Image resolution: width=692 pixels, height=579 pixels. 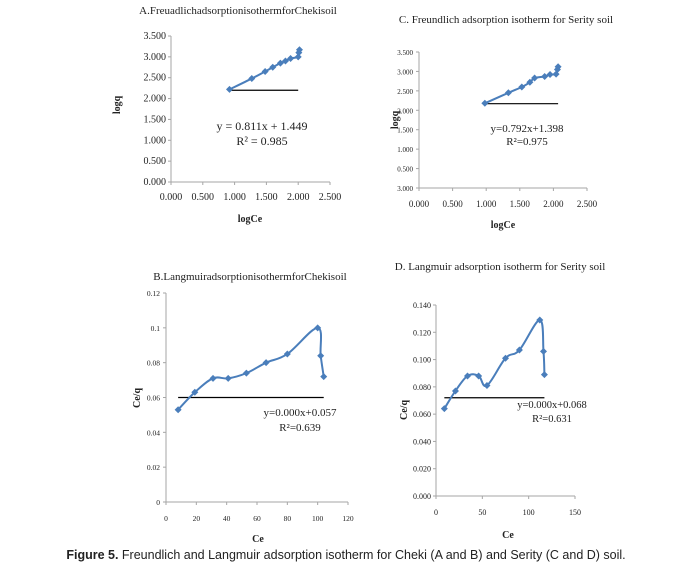 I want to click on y-tick-label: 0.06, so click(x=153, y=398).